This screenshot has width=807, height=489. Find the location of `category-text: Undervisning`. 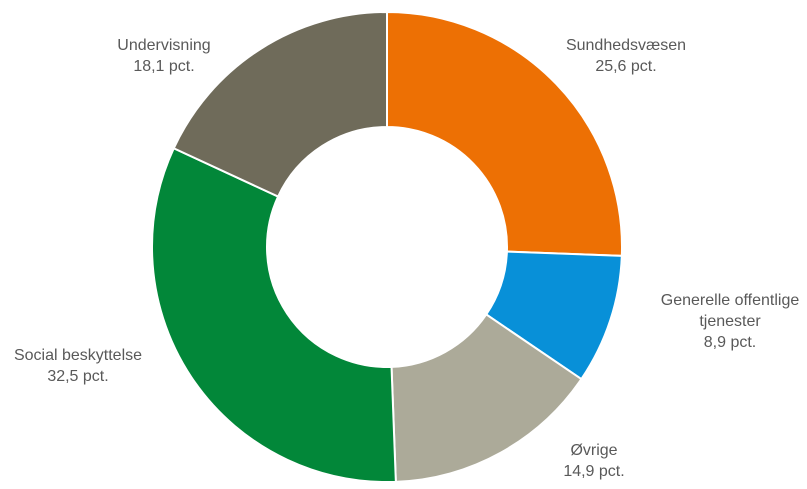

category-text: Undervisning is located at coordinates (163, 45).